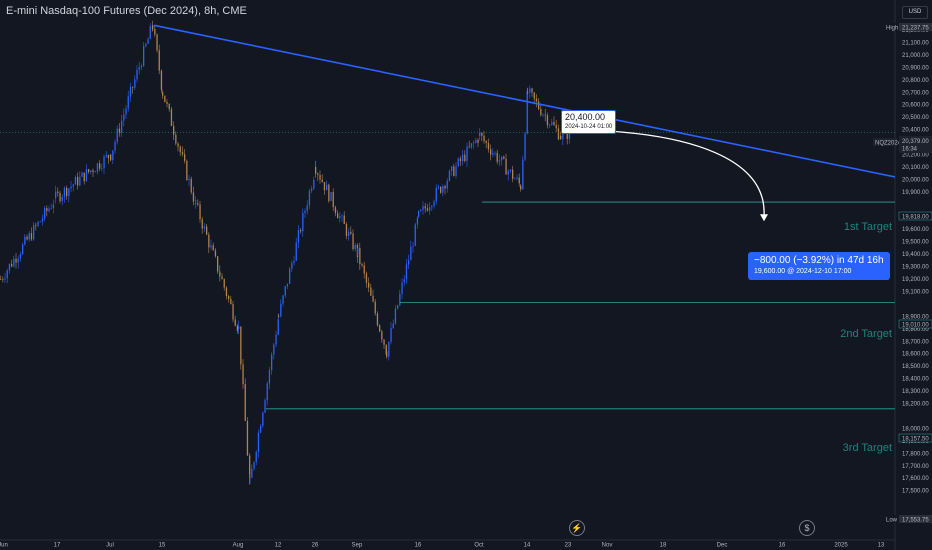  What do you see at coordinates (915, 12) in the screenshot?
I see `currency-button: USD` at bounding box center [915, 12].